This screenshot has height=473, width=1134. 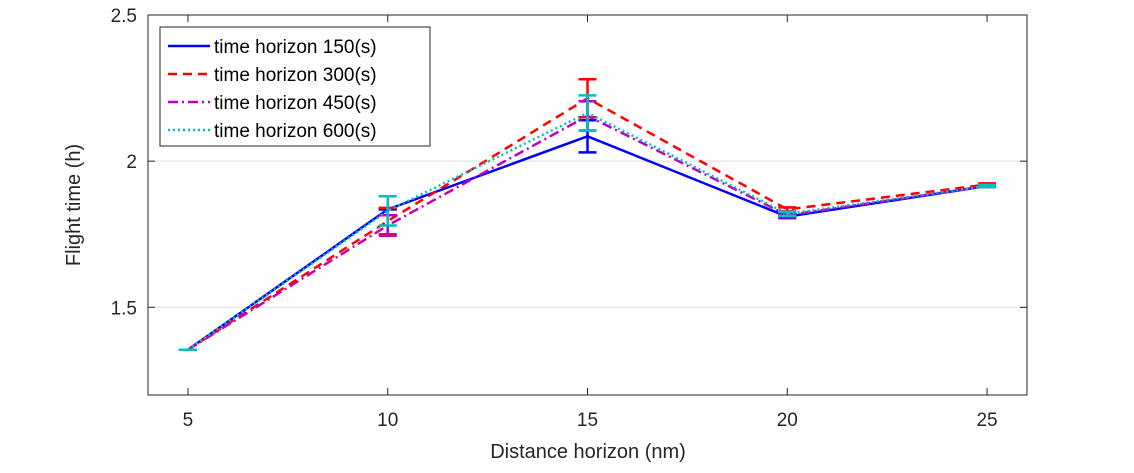 I want to click on legend-label: time horizon 300(s), so click(x=295, y=75).